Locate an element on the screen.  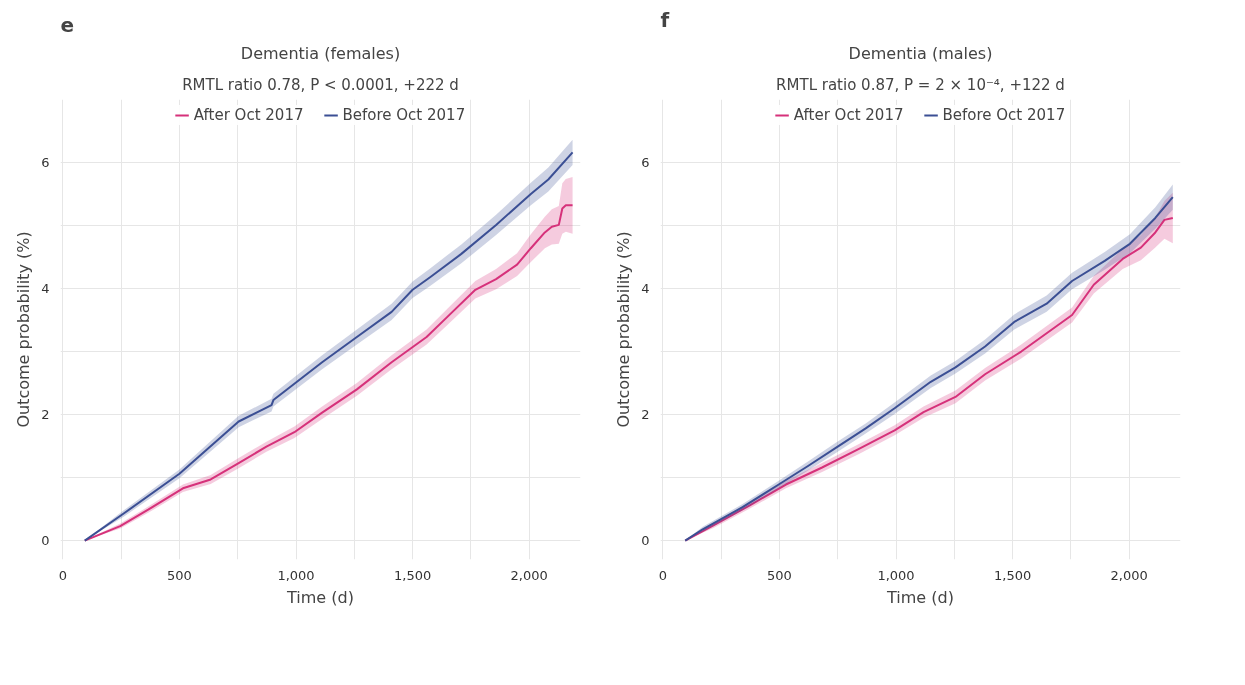
chart-subtitle: RMTL ratio 0.87, P = 2 × 10⁻⁴, +122 d is located at coordinates (920, 84).